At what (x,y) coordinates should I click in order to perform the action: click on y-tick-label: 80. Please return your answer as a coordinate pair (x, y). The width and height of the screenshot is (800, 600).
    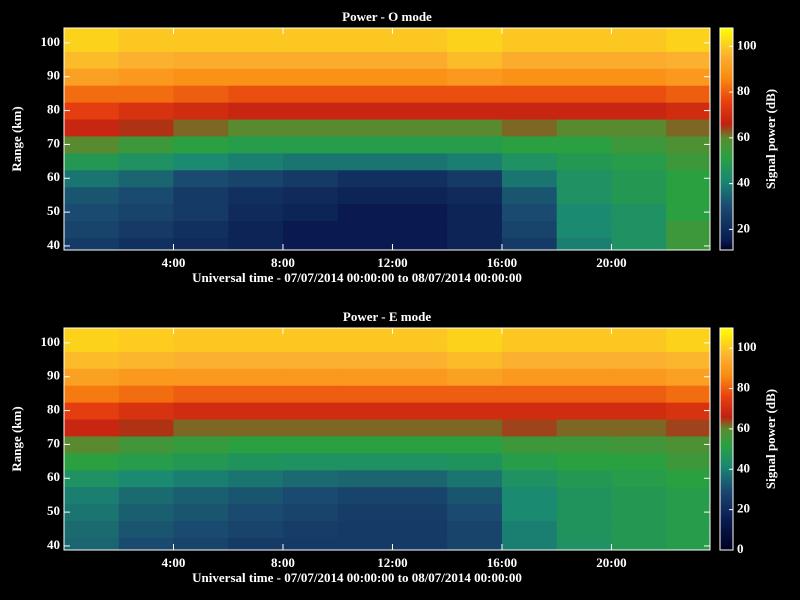
    Looking at the image, I should click on (53, 409).